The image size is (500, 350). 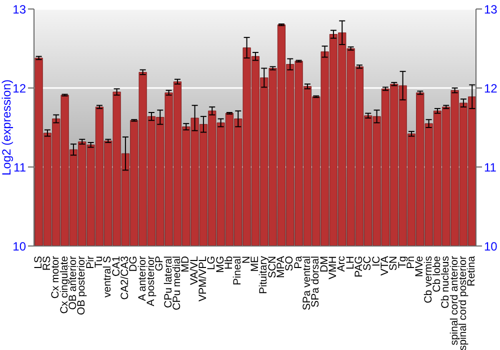 I want to click on y-tick-label: 10, so click(x=19, y=246).